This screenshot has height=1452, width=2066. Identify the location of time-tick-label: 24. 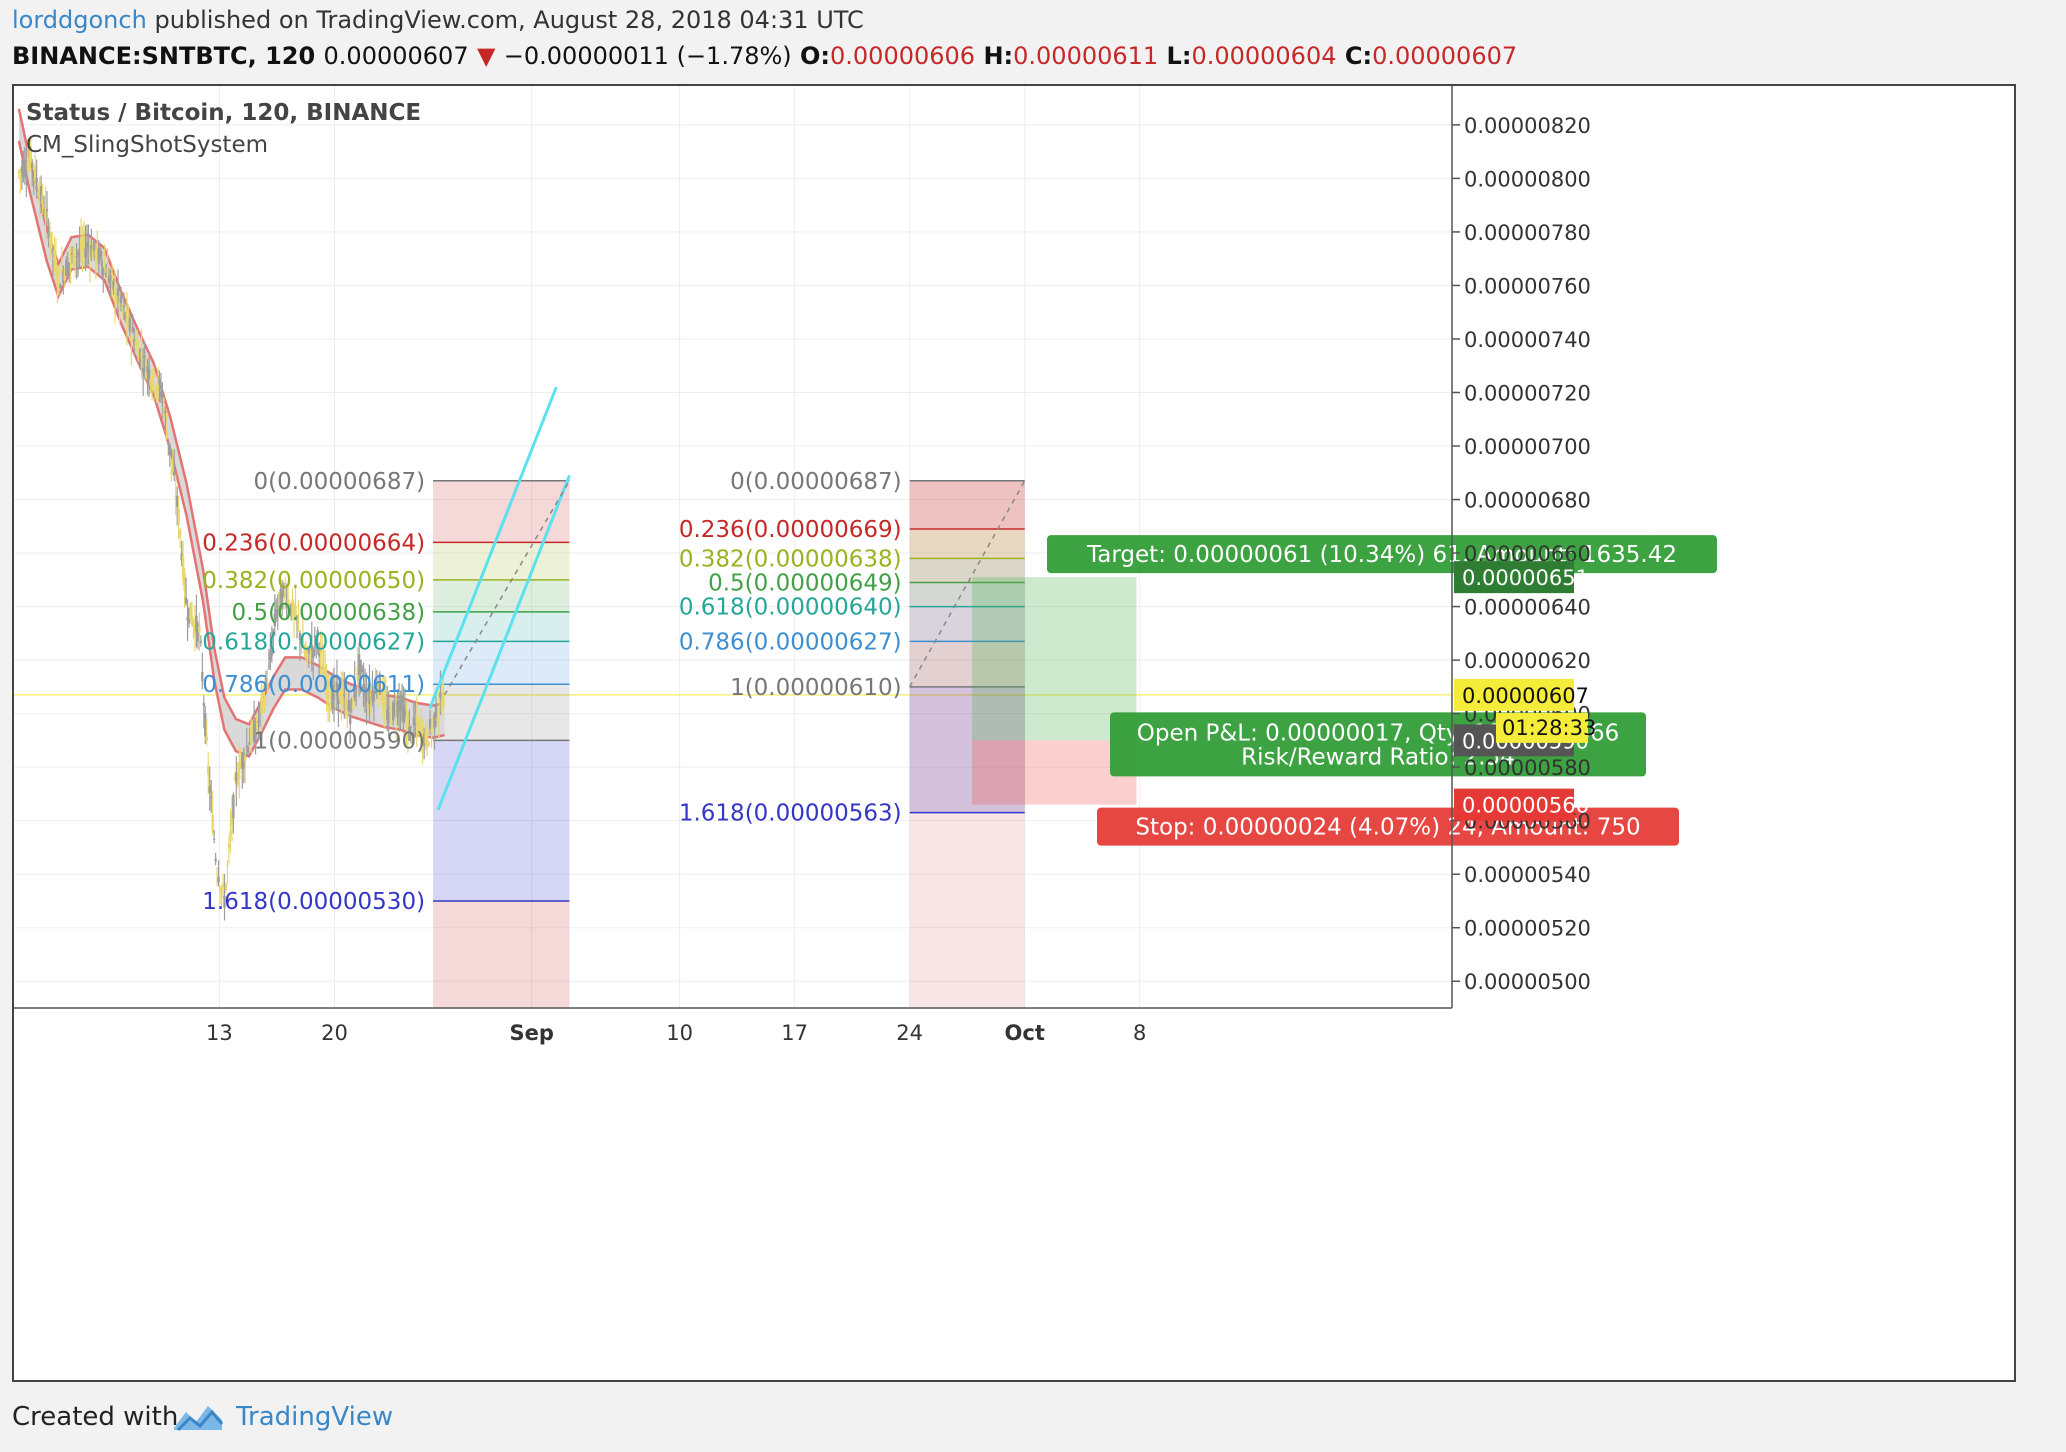
(909, 1033).